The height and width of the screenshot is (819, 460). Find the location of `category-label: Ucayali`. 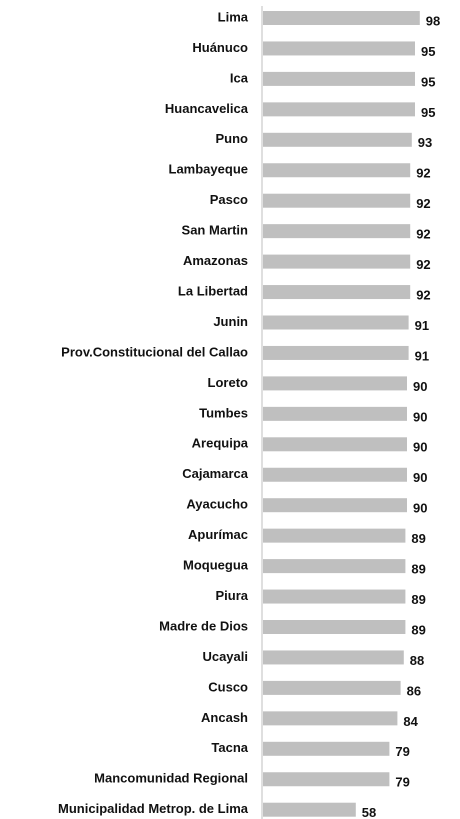

category-label: Ucayali is located at coordinates (225, 656).